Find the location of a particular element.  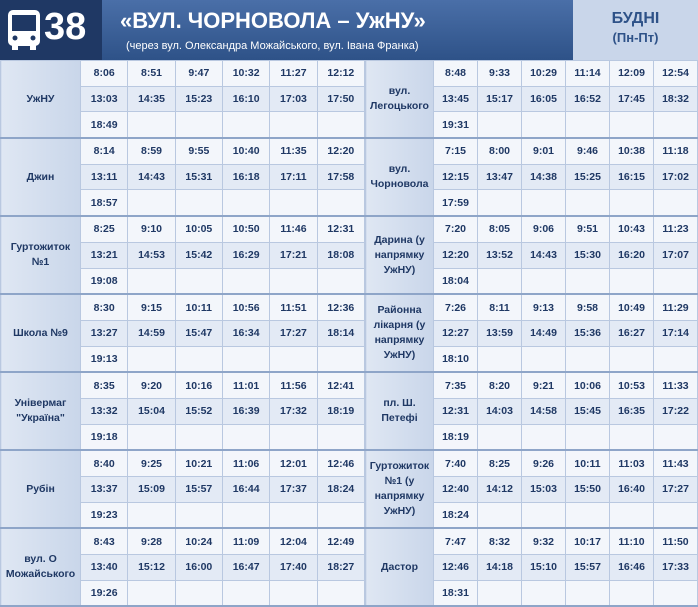

time: 13:27 is located at coordinates (104, 333).